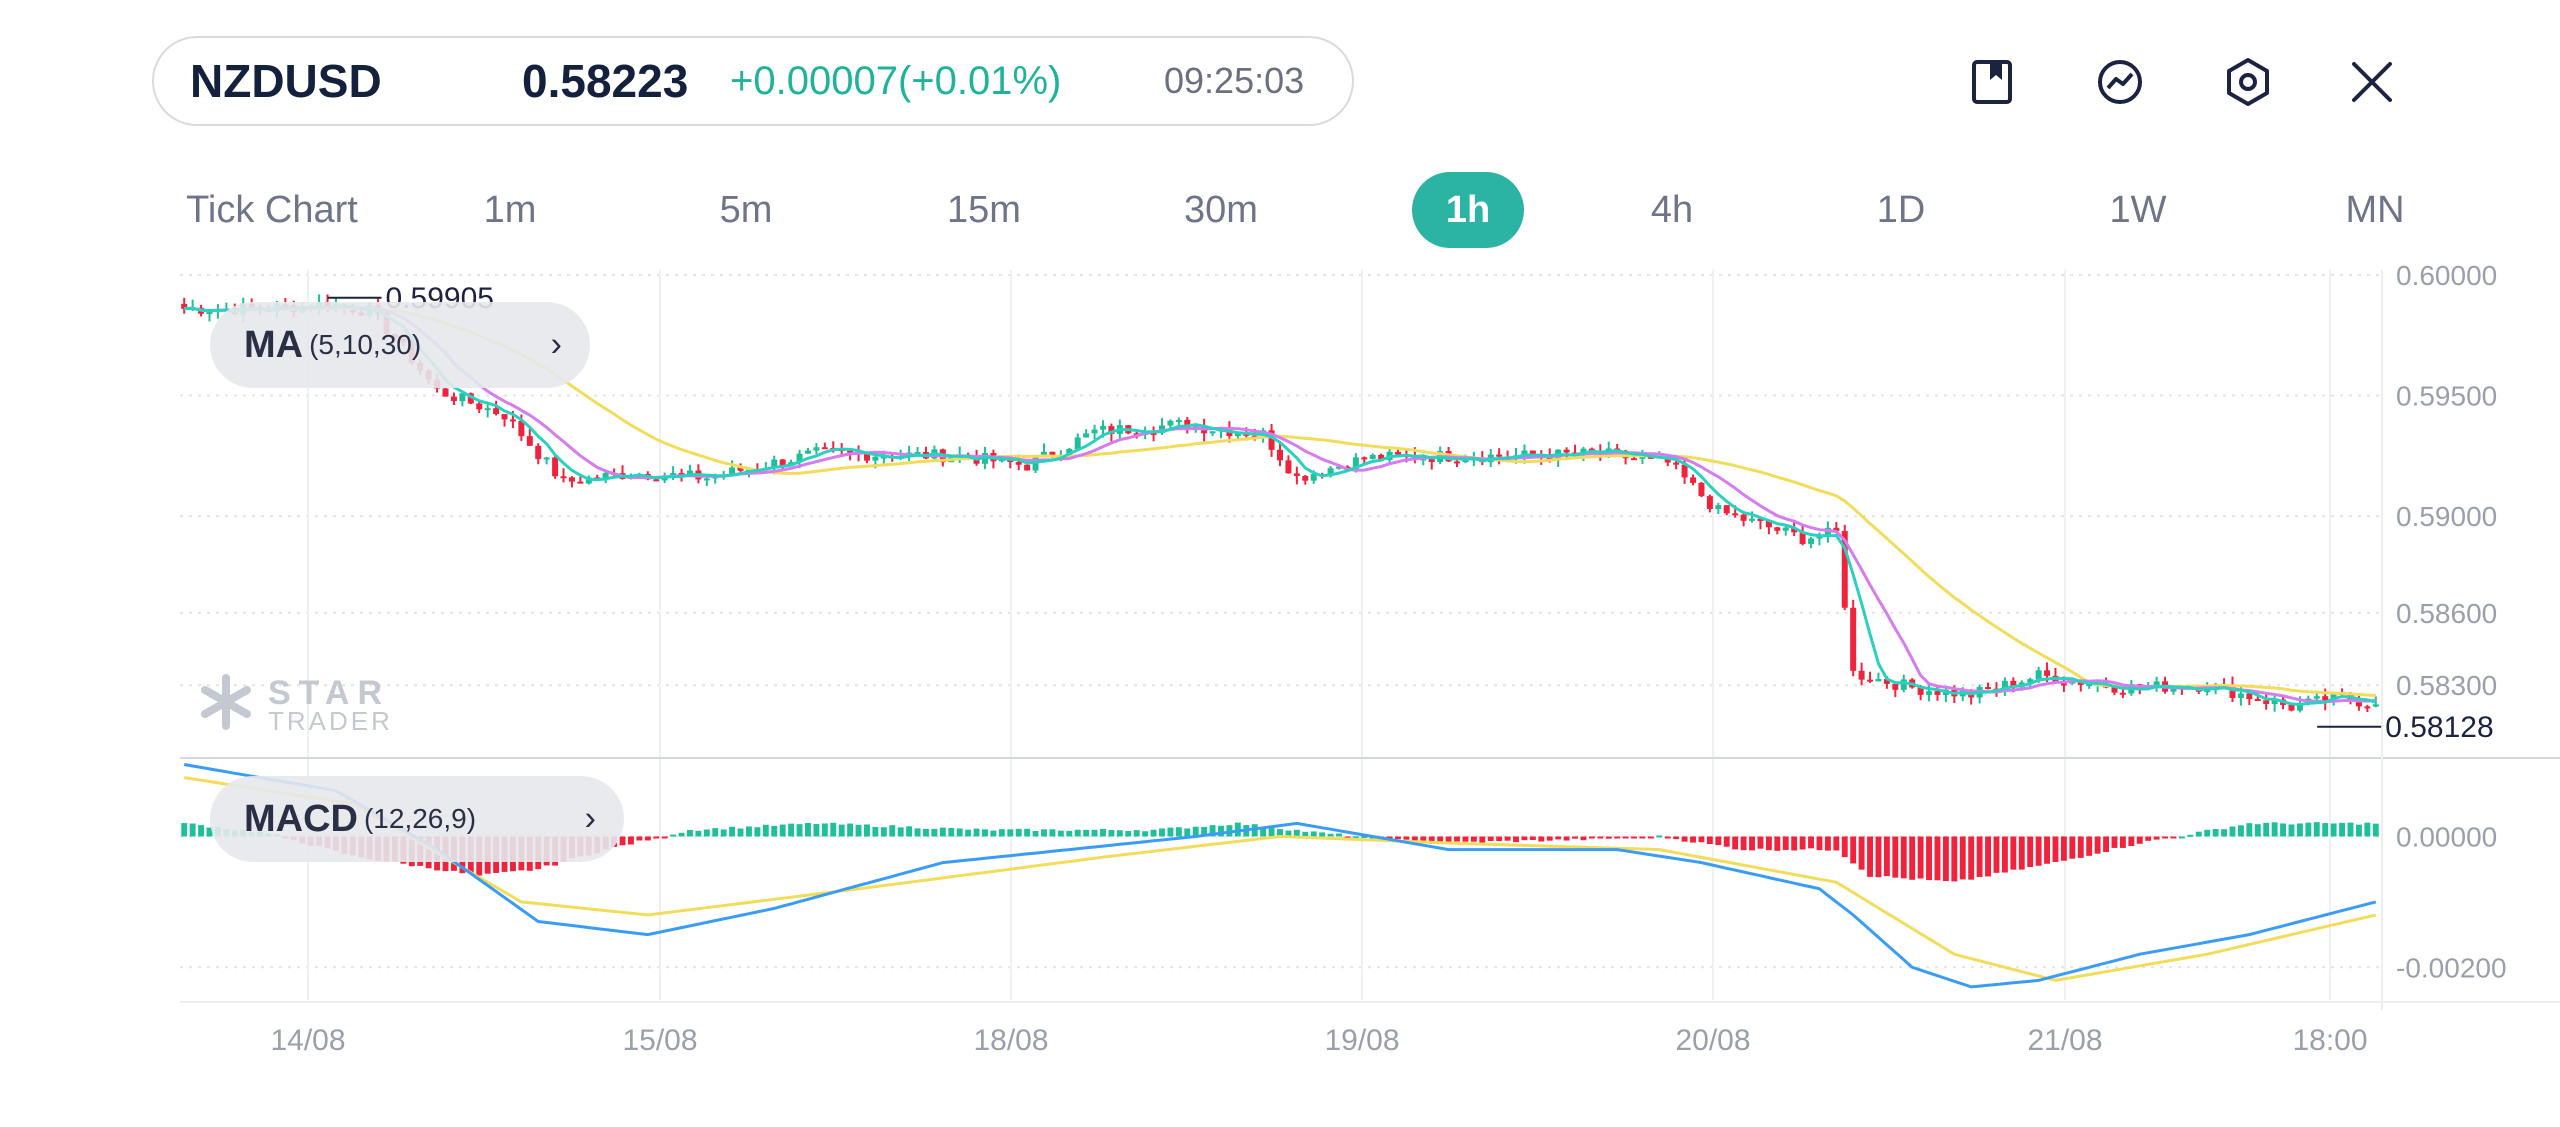 The width and height of the screenshot is (2560, 1127). What do you see at coordinates (2375, 210) in the screenshot?
I see `timeframe-tab-mn: MN` at bounding box center [2375, 210].